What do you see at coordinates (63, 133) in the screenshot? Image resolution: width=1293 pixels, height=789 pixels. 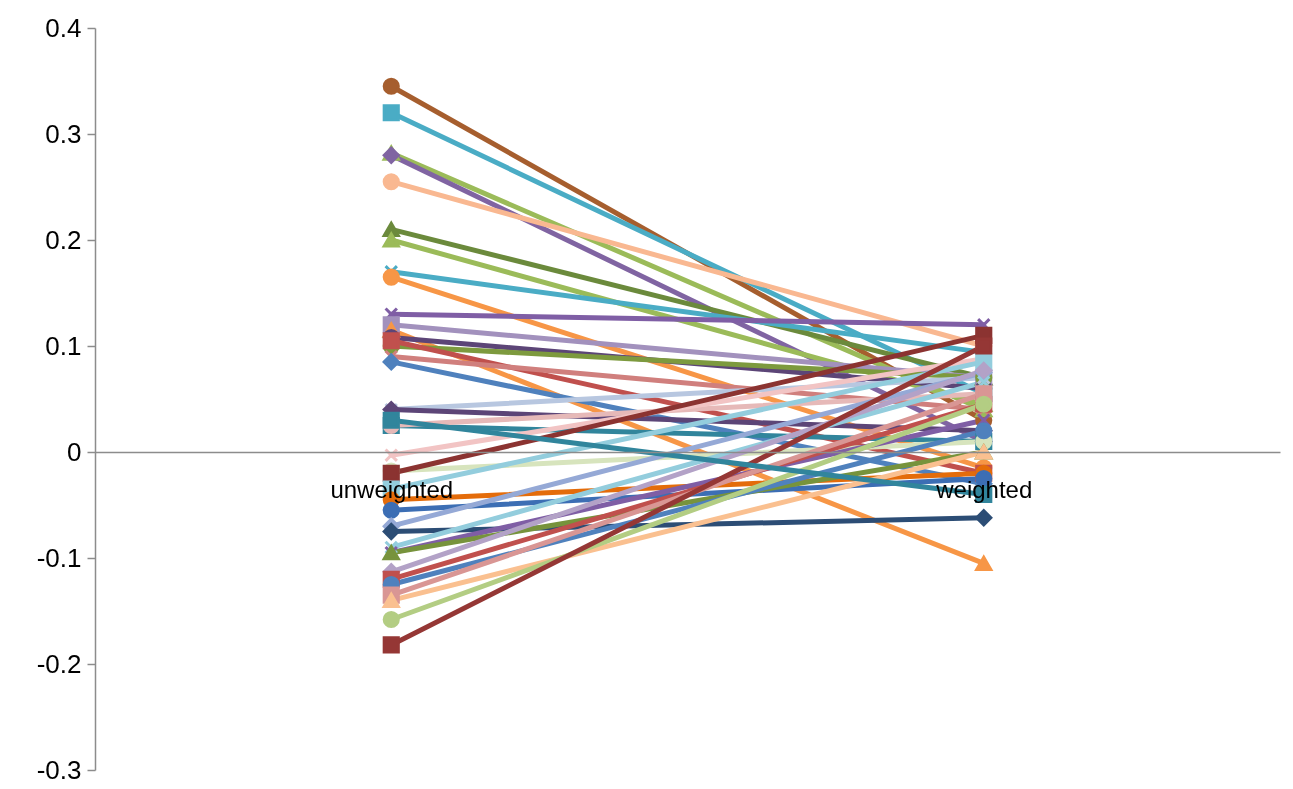 I see `y-tick-label: 0.3` at bounding box center [63, 133].